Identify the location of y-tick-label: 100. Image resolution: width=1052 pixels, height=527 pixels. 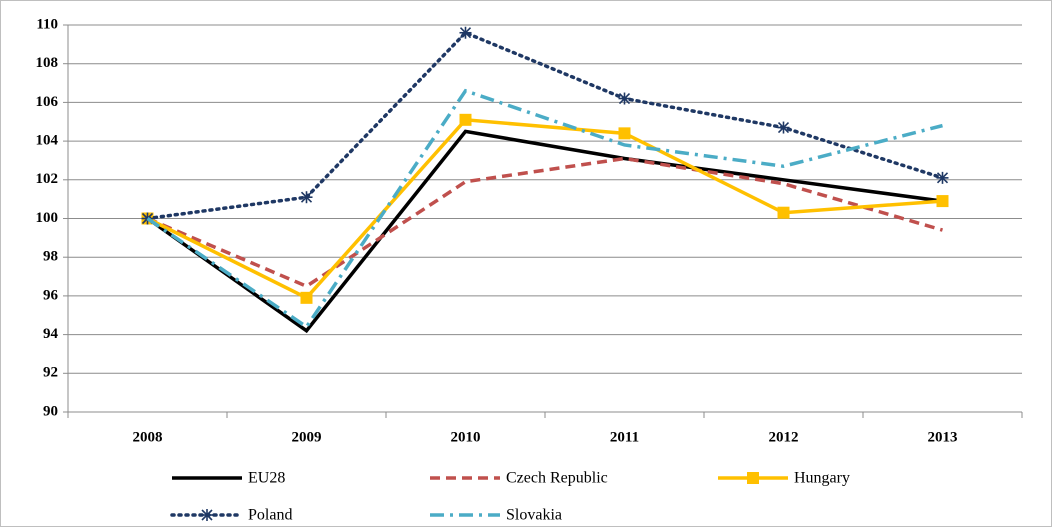
(47, 218).